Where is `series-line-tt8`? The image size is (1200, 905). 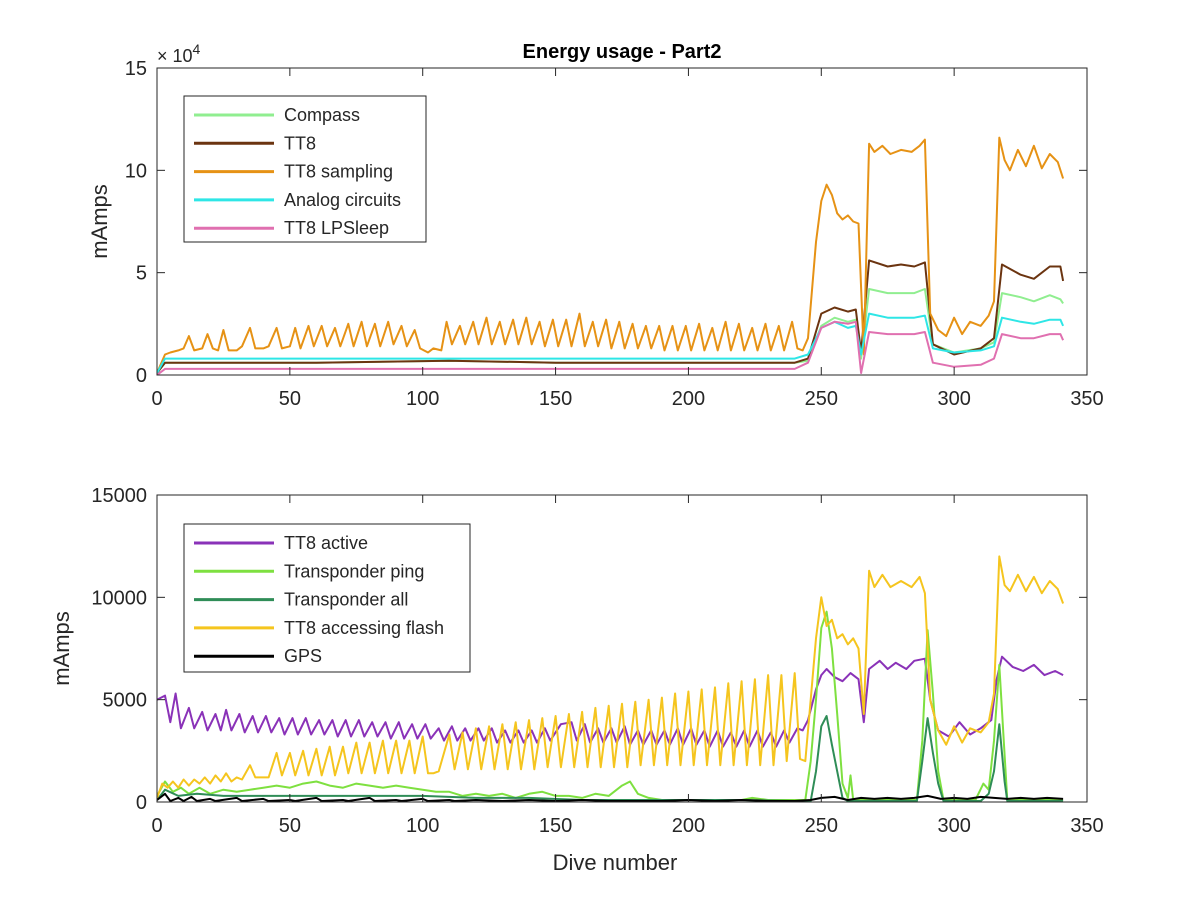 series-line-tt8 is located at coordinates (611, 316).